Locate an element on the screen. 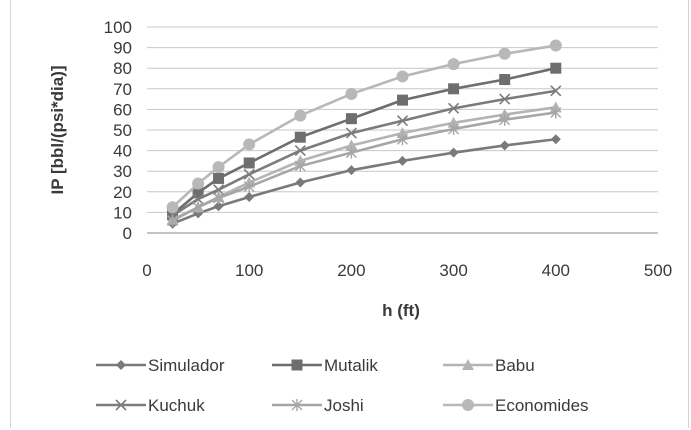 This screenshot has width=691, height=430. legend-label: Economides is located at coordinates (542, 405).